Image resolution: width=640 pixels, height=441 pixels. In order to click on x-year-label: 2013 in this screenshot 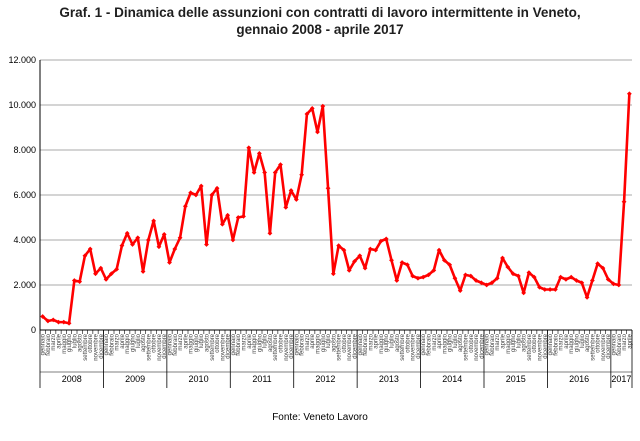, I will do `click(389, 379)`.